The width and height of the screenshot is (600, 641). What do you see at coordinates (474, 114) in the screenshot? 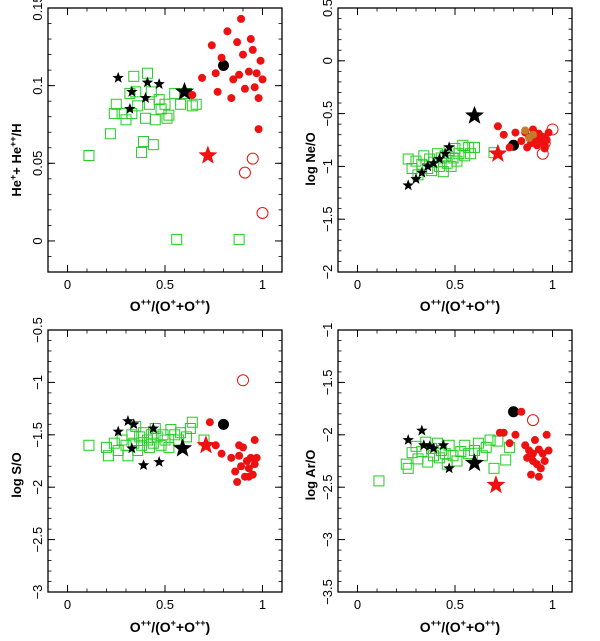
I see `ne-point-star-big` at bounding box center [474, 114].